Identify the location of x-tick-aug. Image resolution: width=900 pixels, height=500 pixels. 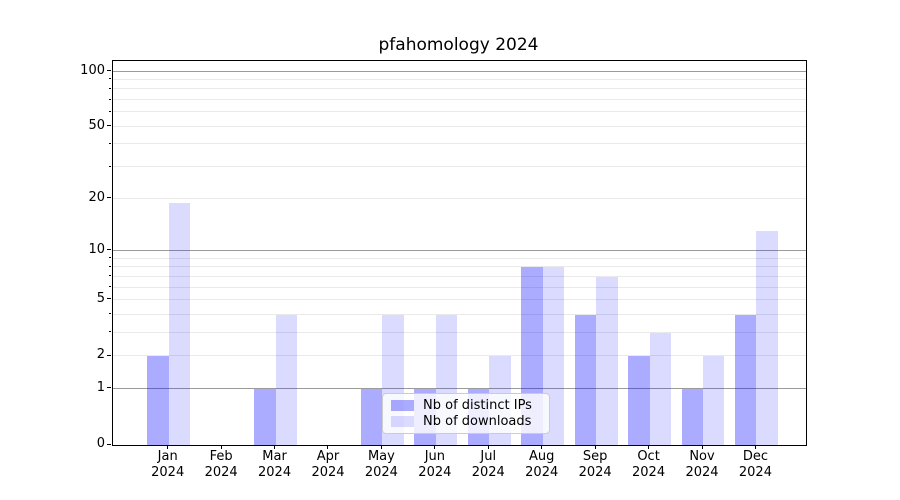
(542, 447).